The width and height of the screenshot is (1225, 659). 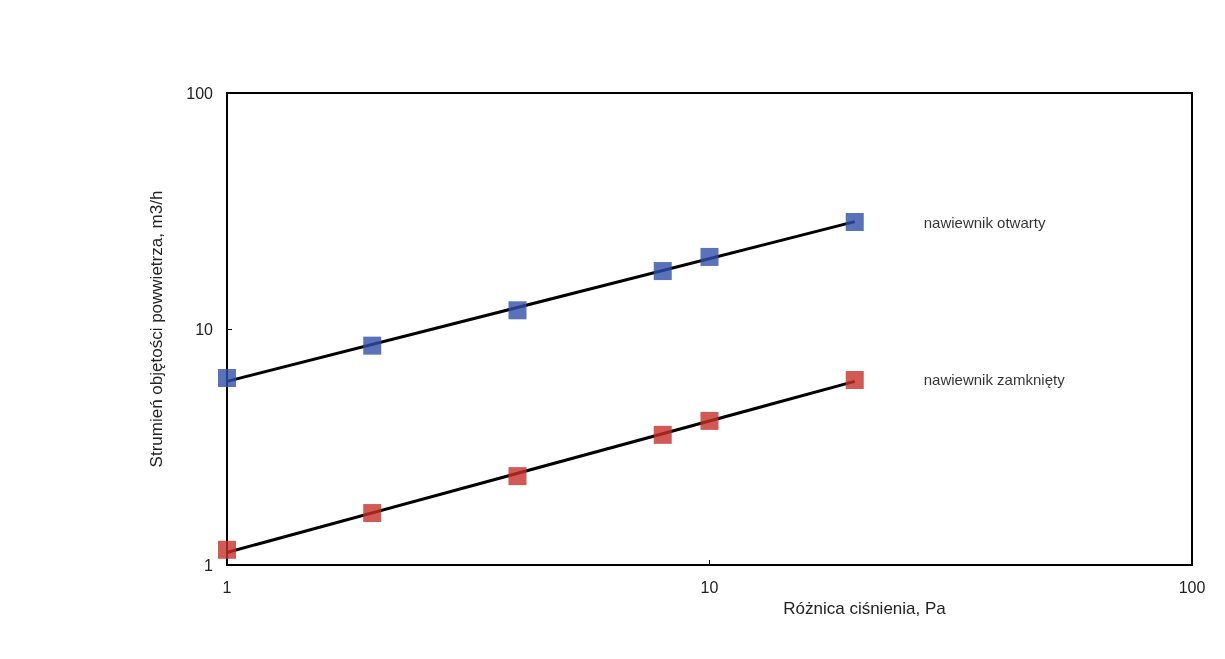 I want to click on text: nawiewnik otwarty, so click(x=984, y=222).